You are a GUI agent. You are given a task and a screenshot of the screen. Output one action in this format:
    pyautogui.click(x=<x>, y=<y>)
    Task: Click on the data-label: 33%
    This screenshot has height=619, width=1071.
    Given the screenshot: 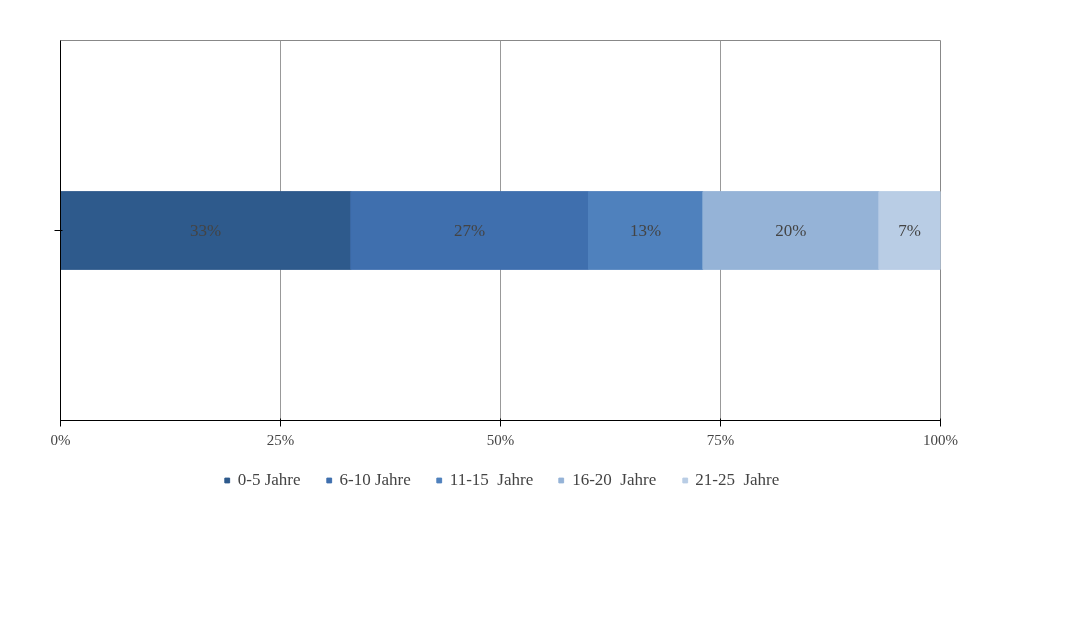 What is the action you would take?
    pyautogui.click(x=206, y=230)
    